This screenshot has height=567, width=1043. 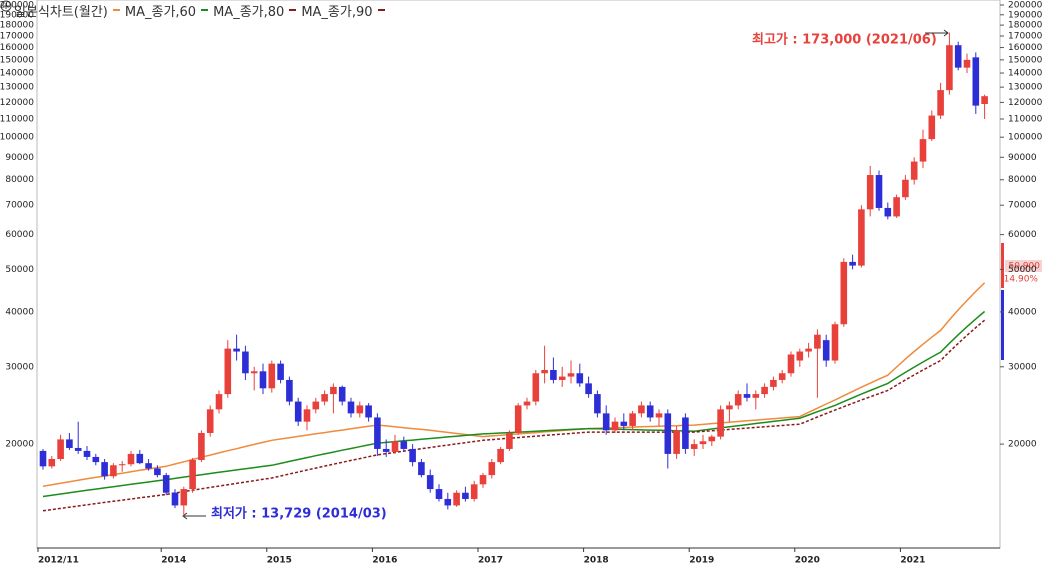 I want to click on chart-title: 일본식차트(월간), so click(x=61, y=12).